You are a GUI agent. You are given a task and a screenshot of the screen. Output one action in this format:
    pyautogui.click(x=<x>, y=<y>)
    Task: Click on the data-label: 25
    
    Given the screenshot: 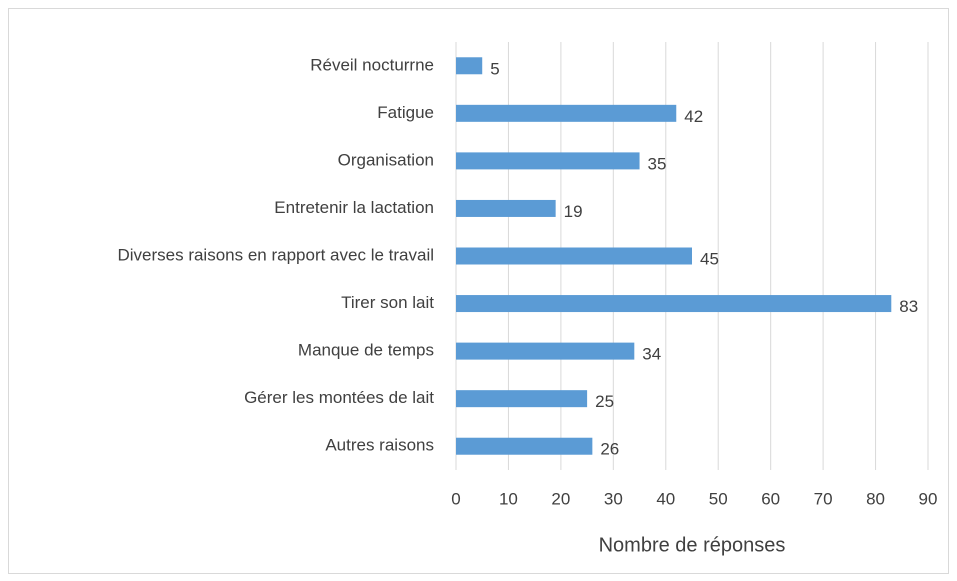 What is the action you would take?
    pyautogui.click(x=604, y=401)
    